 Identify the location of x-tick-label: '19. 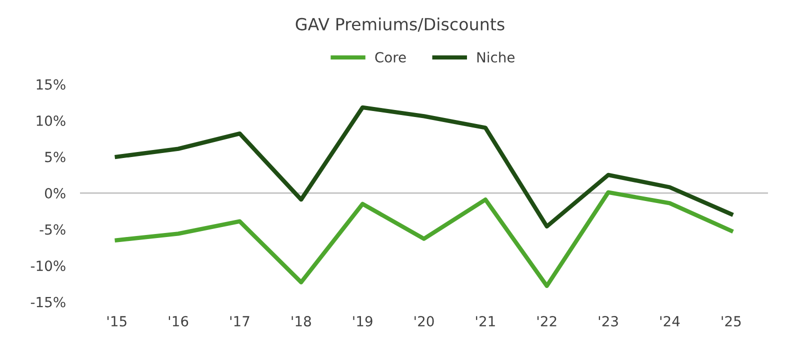
(362, 321).